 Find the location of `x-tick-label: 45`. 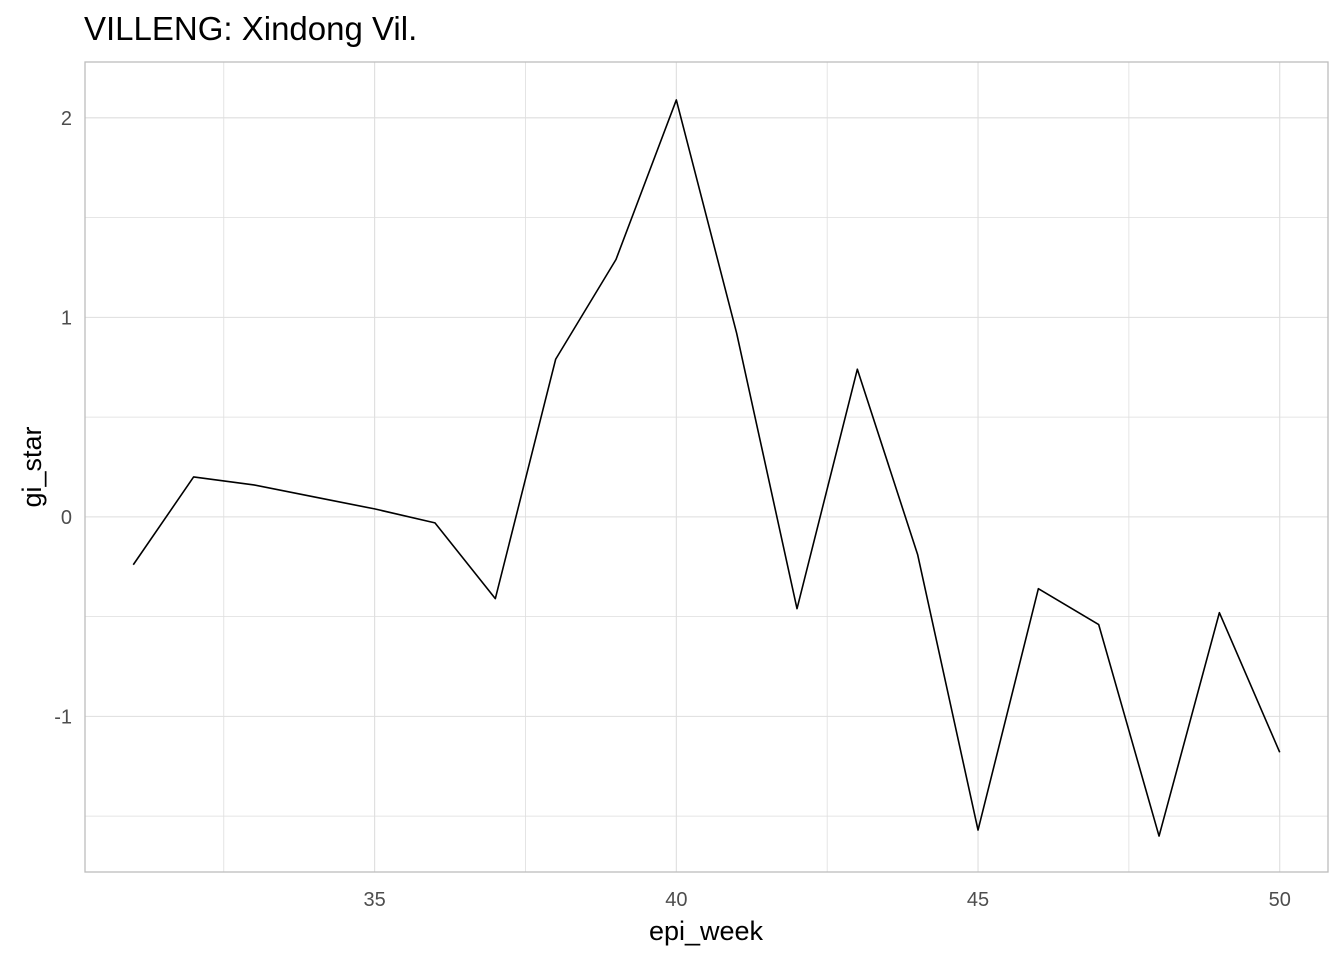

x-tick-label: 45 is located at coordinates (978, 900).